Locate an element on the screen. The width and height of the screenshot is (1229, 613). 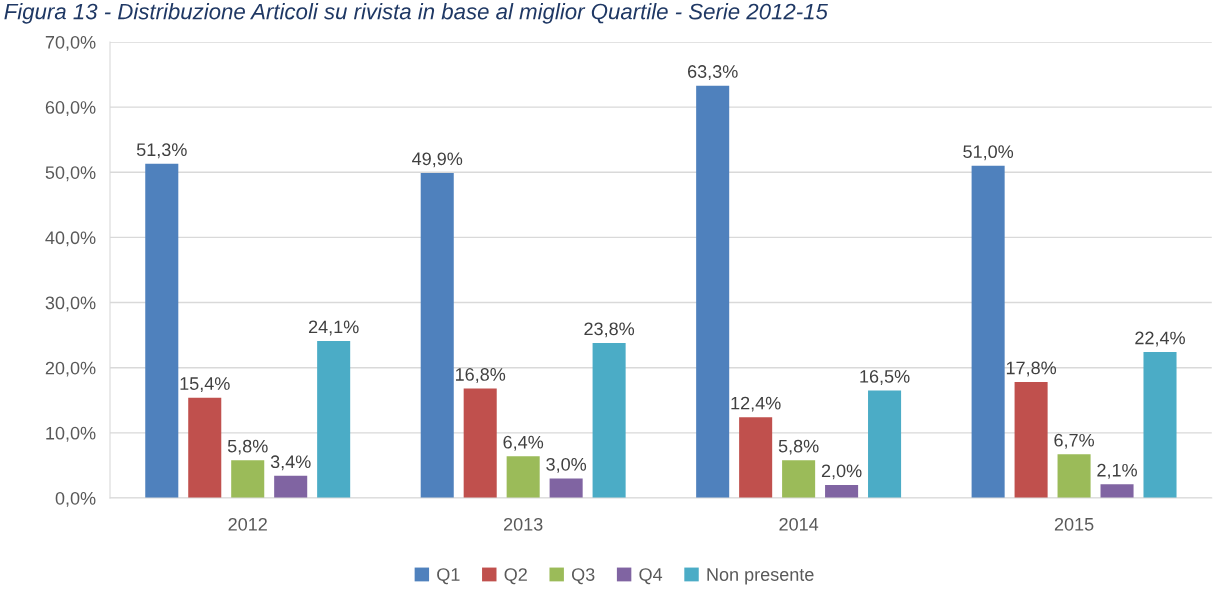
y-tick-label: 30,0% is located at coordinates (70, 304).